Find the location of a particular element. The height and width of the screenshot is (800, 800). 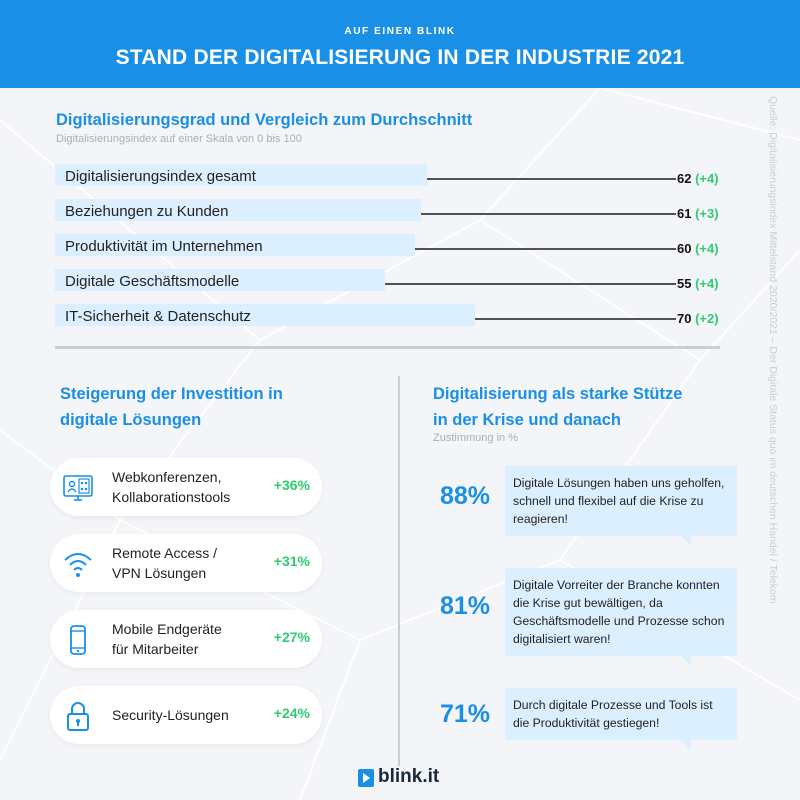

investment-card-security: Security-Lösungen +24% is located at coordinates (186, 715).